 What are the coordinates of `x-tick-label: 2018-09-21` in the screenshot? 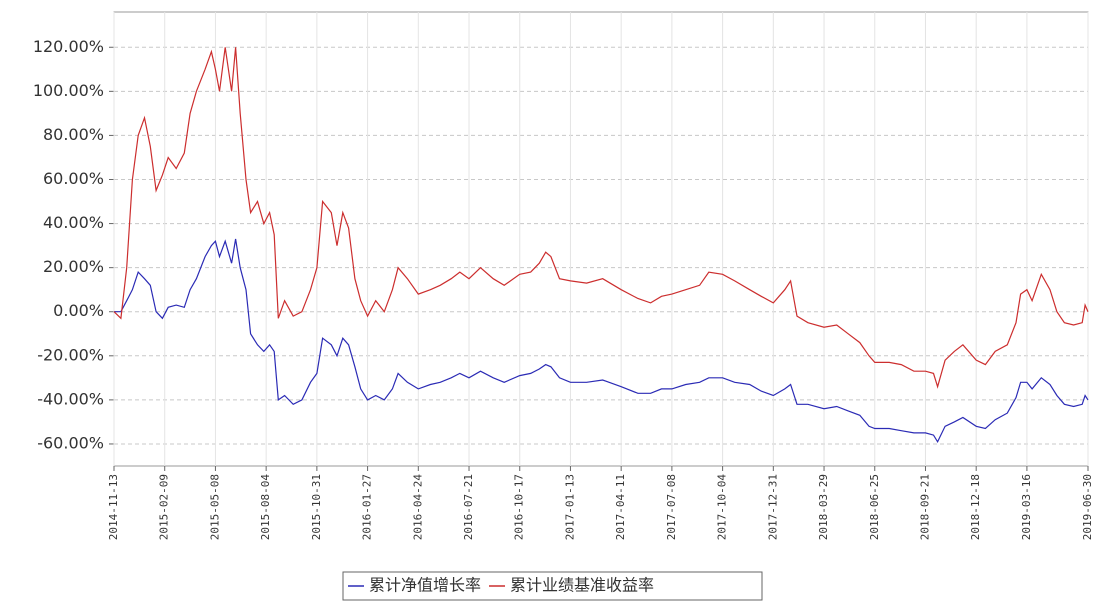 It's located at (924, 507).